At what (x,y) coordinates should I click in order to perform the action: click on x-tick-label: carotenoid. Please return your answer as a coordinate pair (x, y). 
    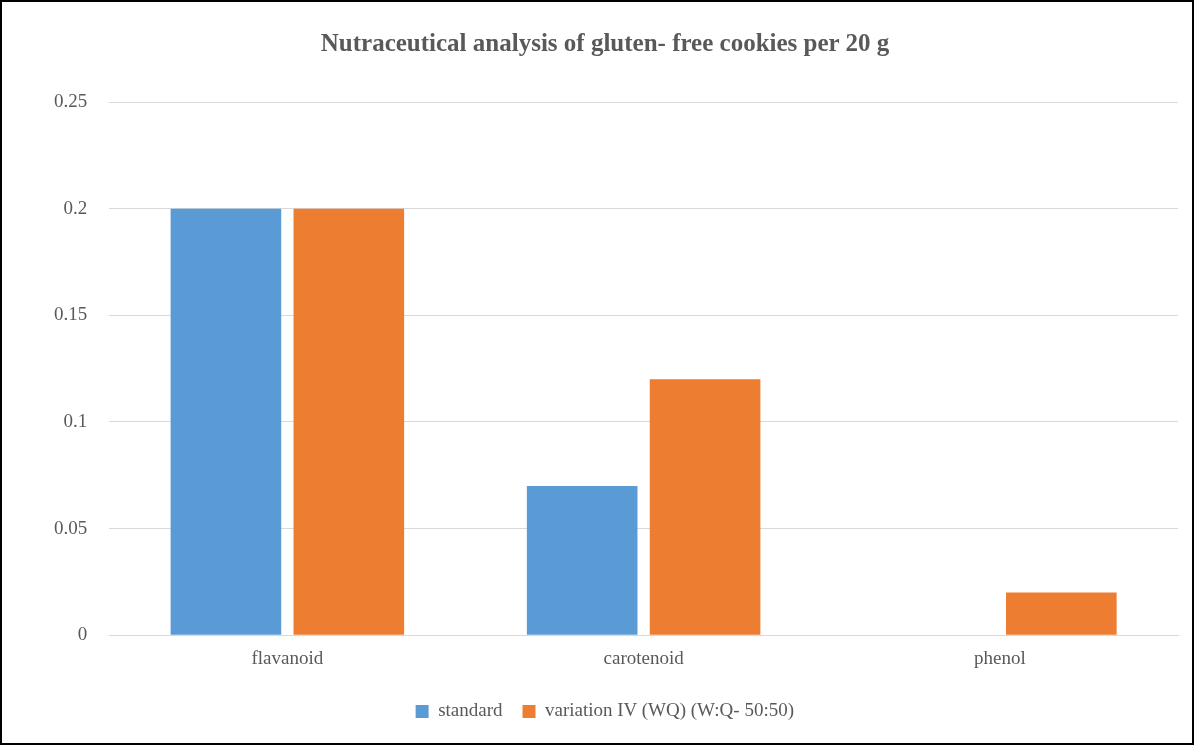
    Looking at the image, I should click on (644, 657).